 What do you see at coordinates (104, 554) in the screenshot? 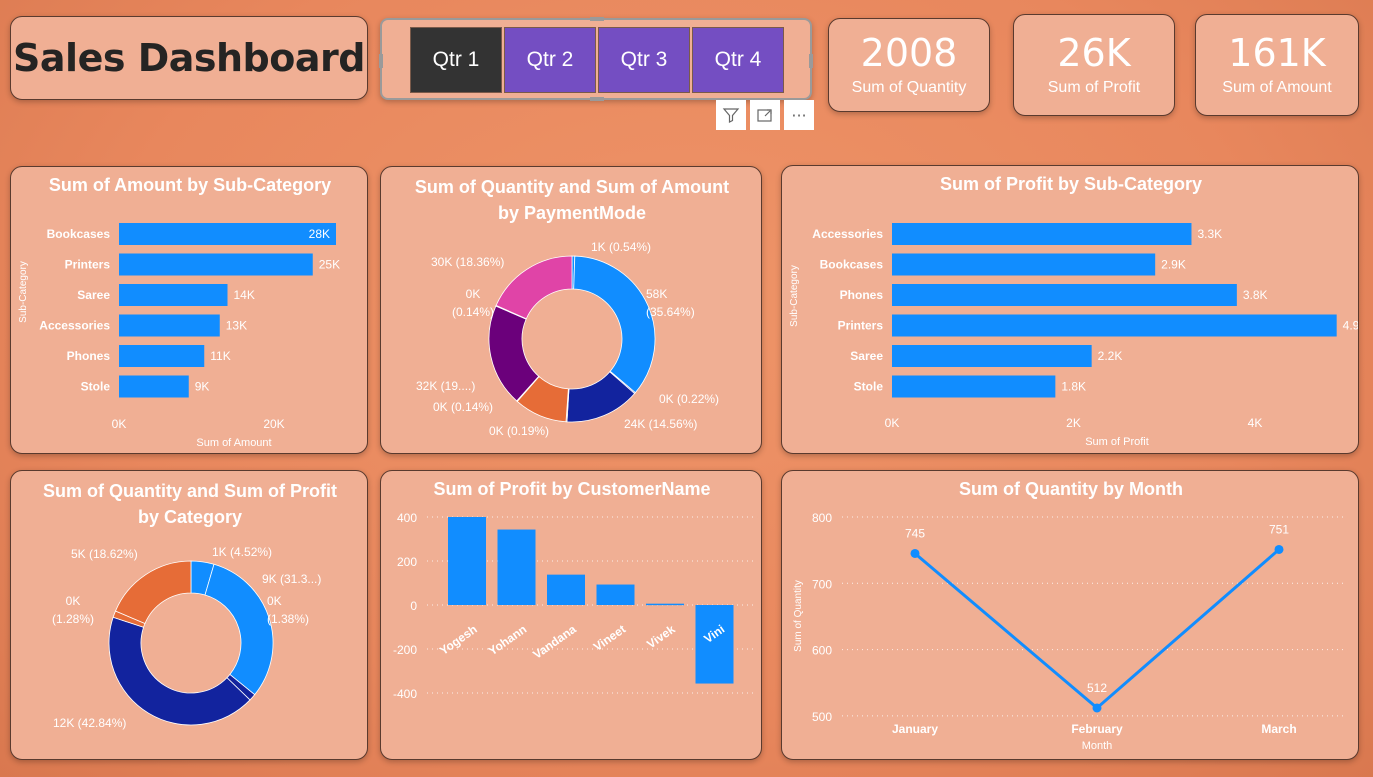
I see `slice-label: 5K (18.62%)` at bounding box center [104, 554].